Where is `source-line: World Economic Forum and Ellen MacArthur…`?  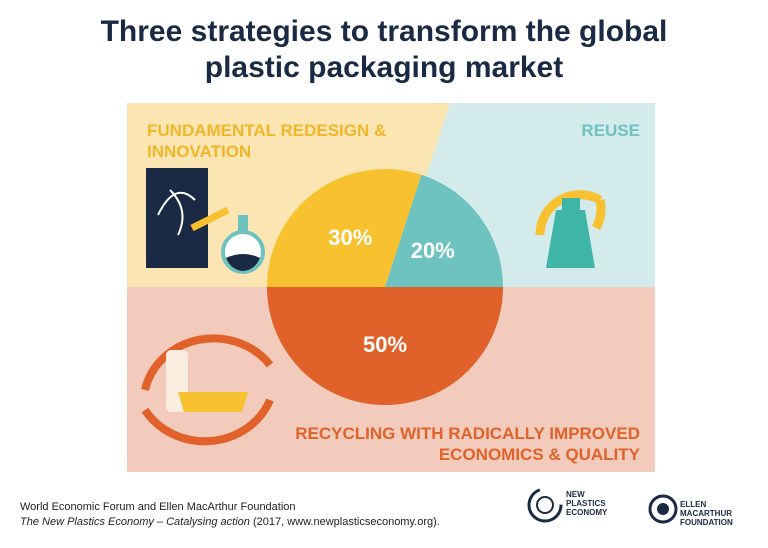 source-line: World Economic Forum and Ellen MacArthur… is located at coordinates (158, 507).